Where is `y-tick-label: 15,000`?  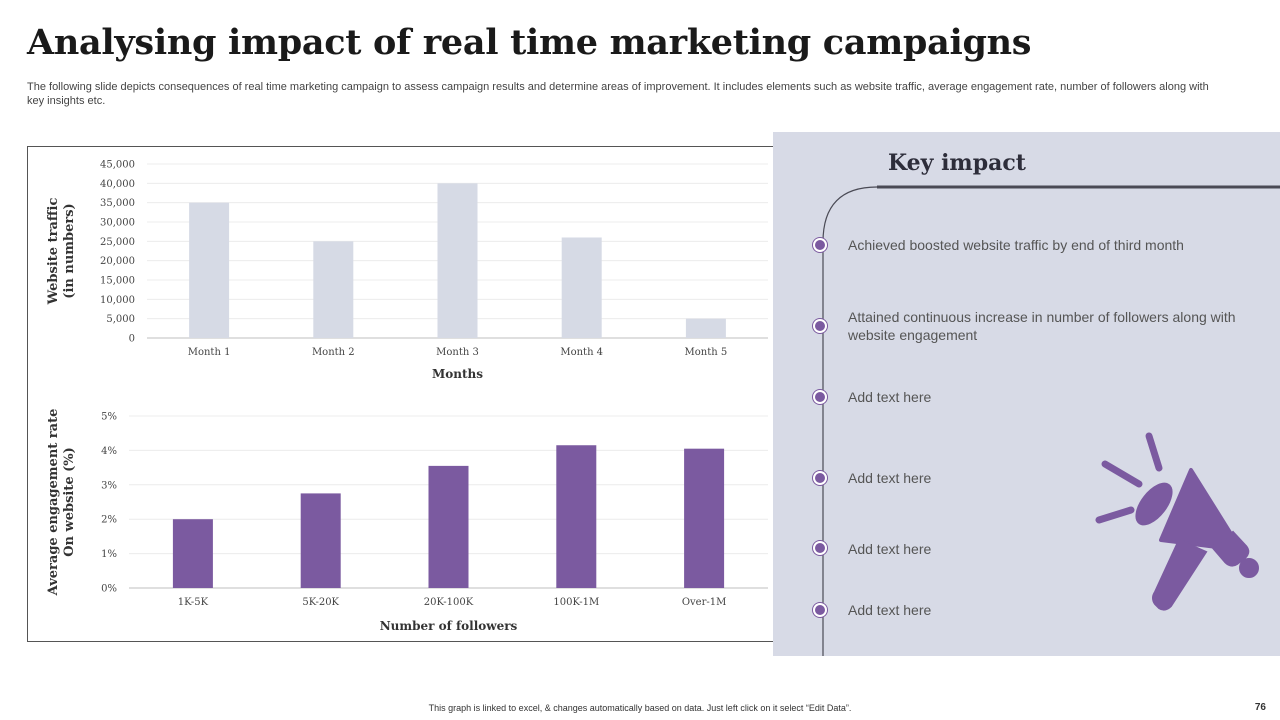
y-tick-label: 15,000 is located at coordinates (117, 281).